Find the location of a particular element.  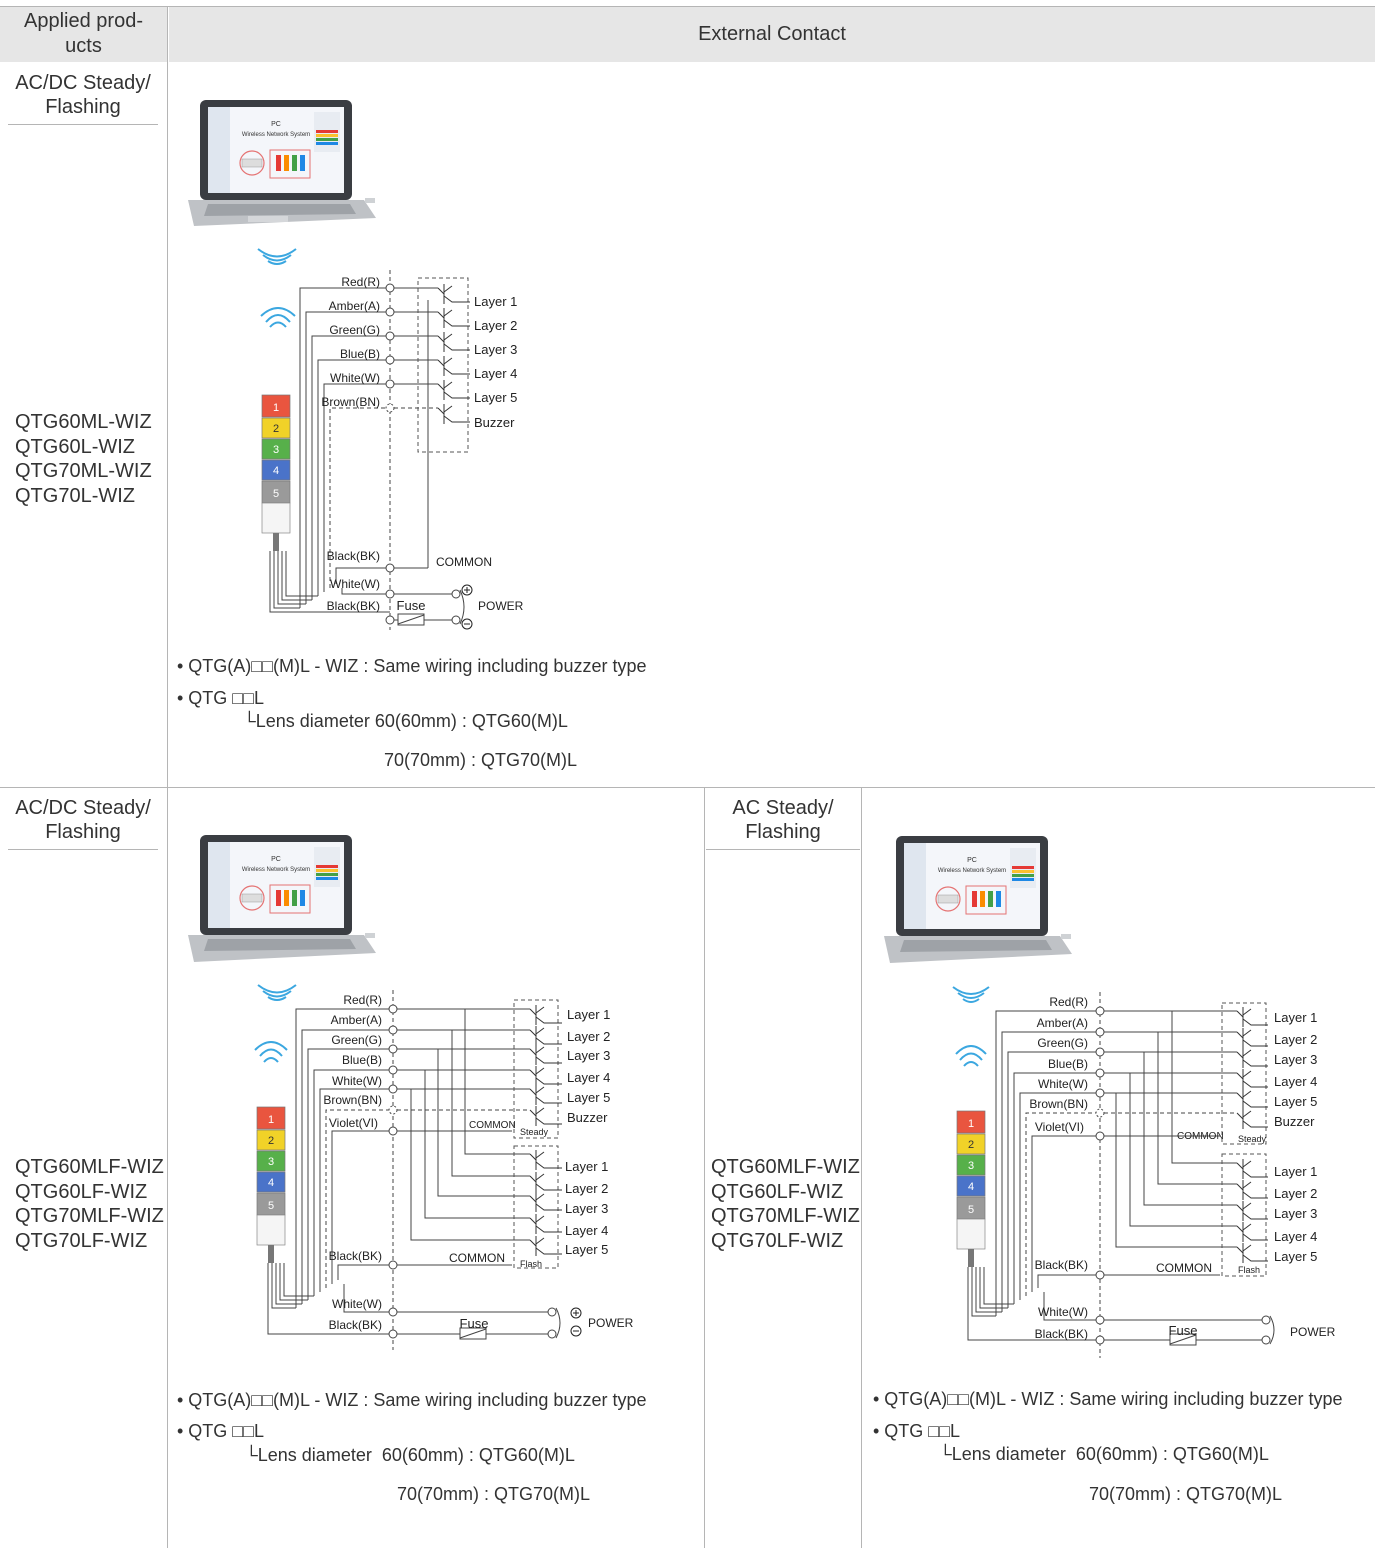

section2-note-4: 70(70mm) : QTG70(M)L is located at coordinates (494, 1494).